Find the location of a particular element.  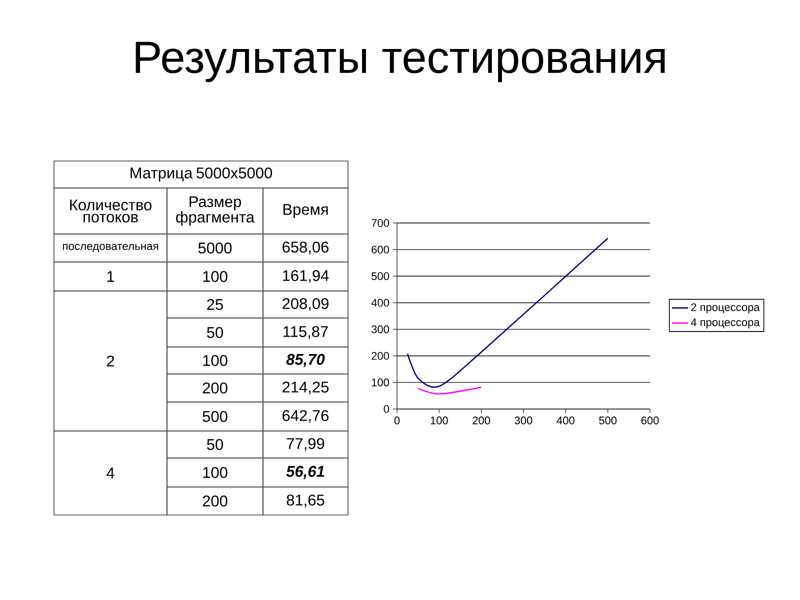

text: Время is located at coordinates (305, 211).